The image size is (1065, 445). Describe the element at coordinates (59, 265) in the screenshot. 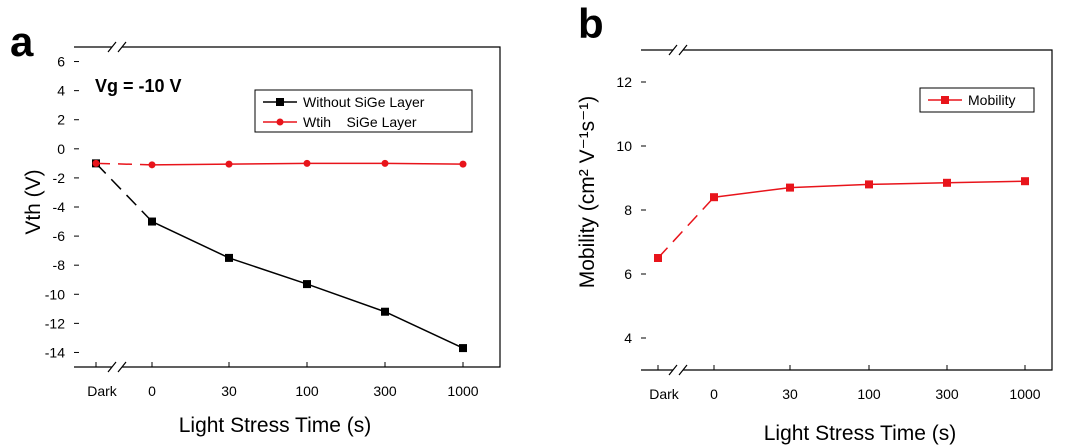

I see `panel-a-y-tick-label: -8` at that location.